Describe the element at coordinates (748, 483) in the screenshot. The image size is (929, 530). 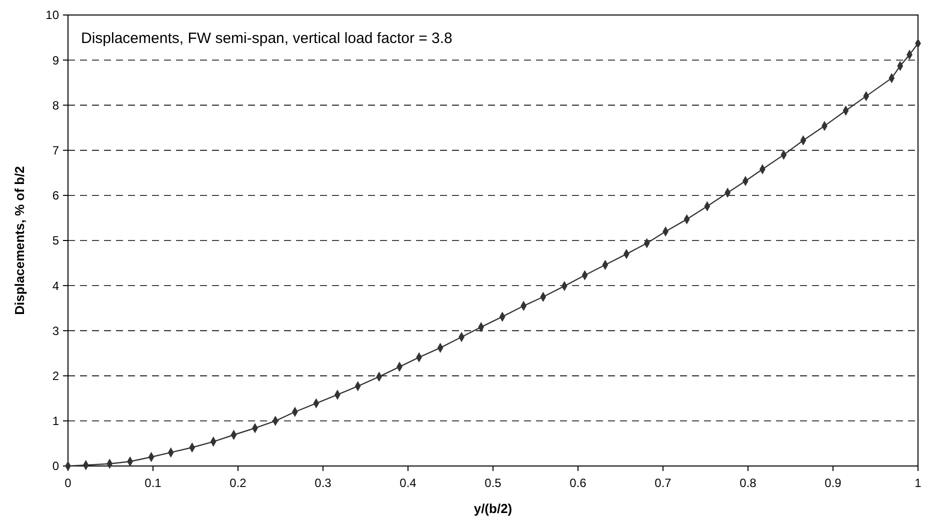
I see `x-tick-label: 0.8` at that location.